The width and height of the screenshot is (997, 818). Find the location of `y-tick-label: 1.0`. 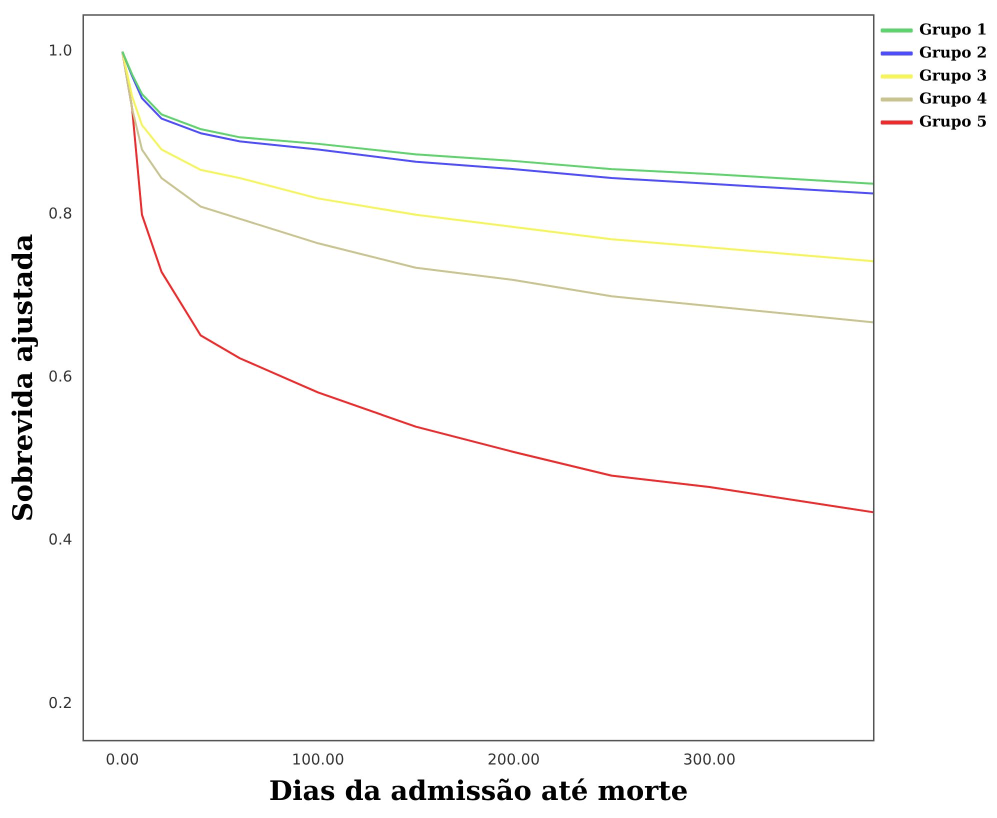

y-tick-label: 1.0 is located at coordinates (60, 51).